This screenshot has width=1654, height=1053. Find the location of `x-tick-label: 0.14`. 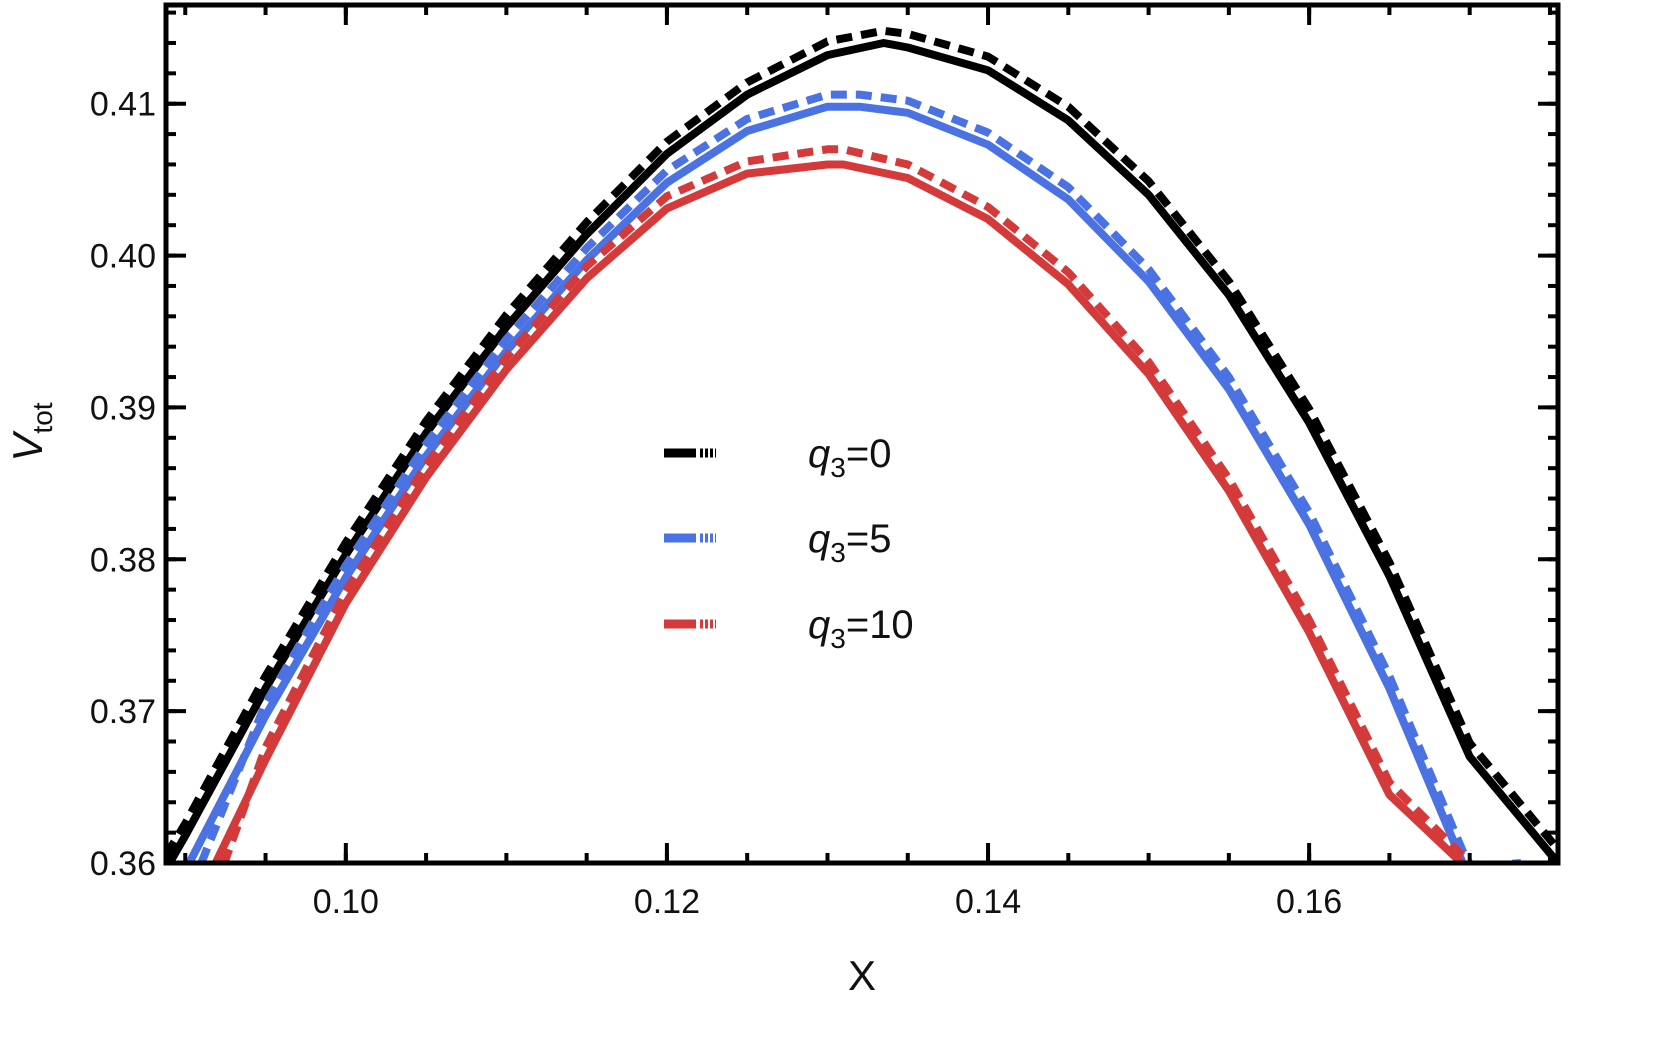

x-tick-label: 0.14 is located at coordinates (988, 902).